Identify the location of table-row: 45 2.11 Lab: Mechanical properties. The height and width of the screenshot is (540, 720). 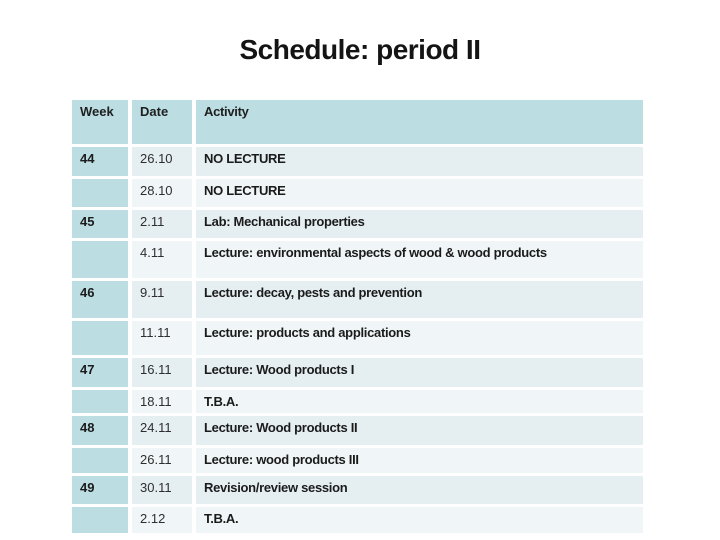
(357, 224).